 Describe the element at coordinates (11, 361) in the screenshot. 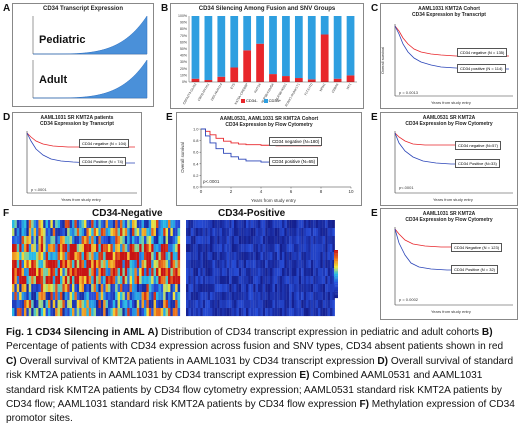

I see `caption-c-label: C)` at that location.